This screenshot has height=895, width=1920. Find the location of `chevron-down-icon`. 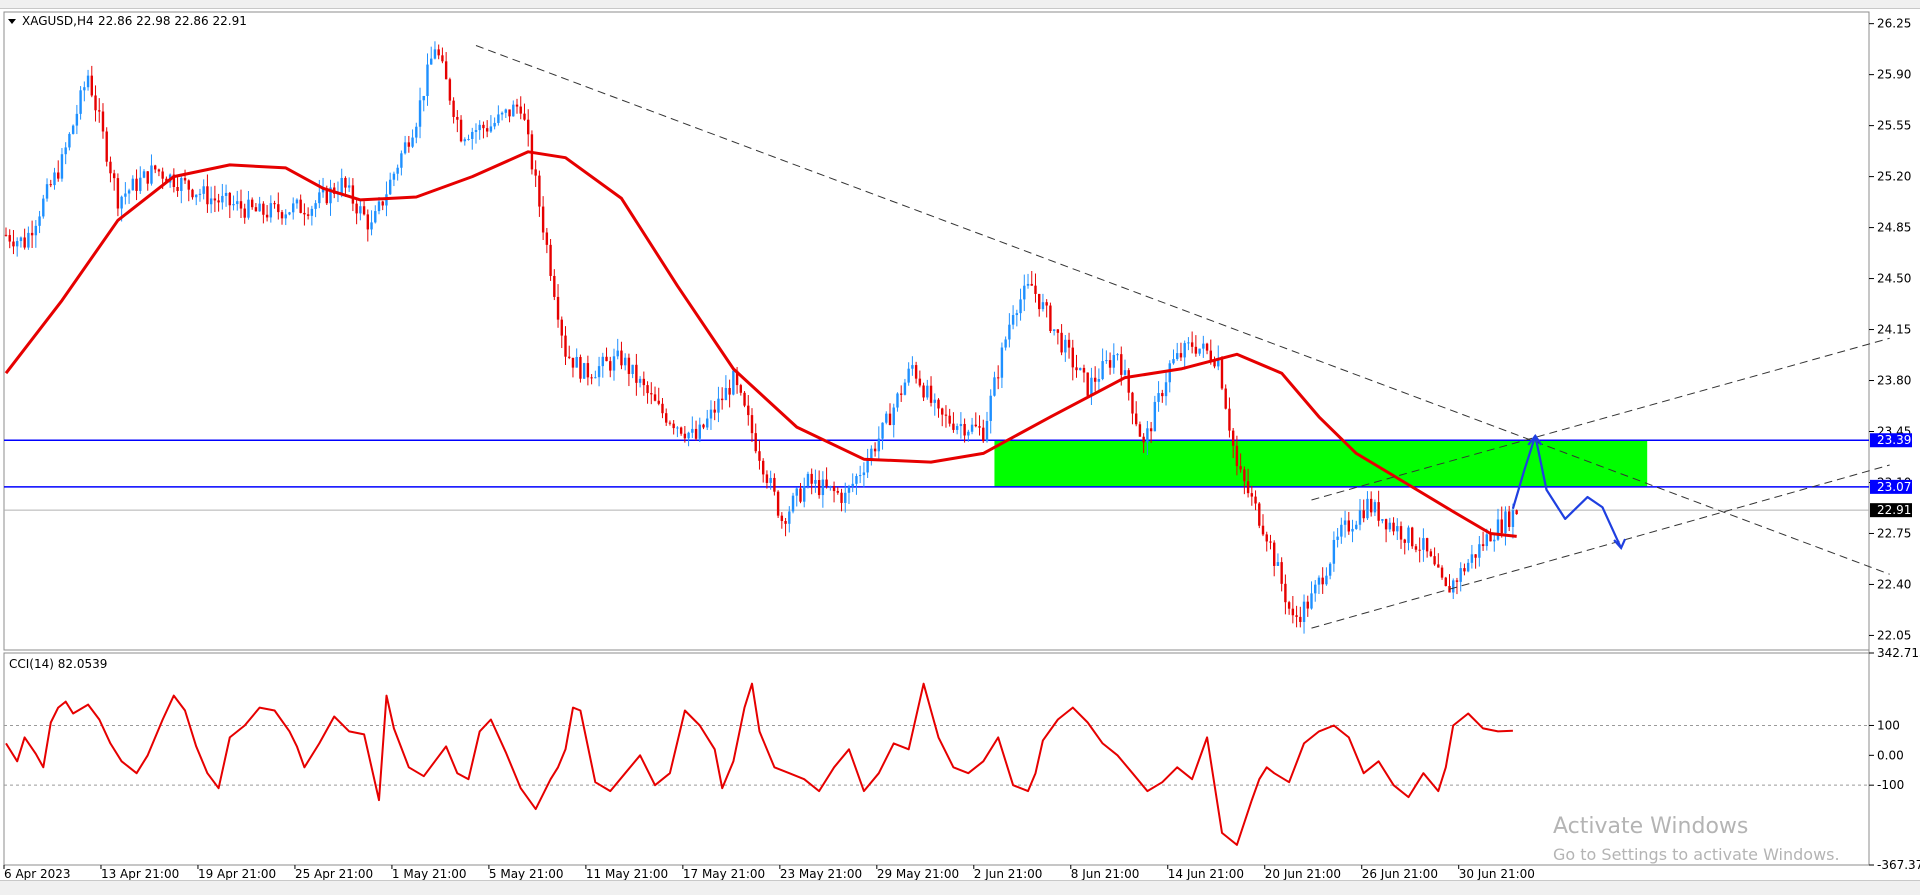

chevron-down-icon is located at coordinates (12, 21).